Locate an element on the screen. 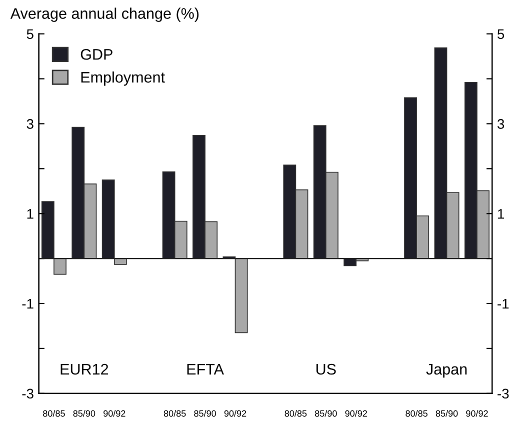  y-tick-label: -3 is located at coordinates (28, 393).